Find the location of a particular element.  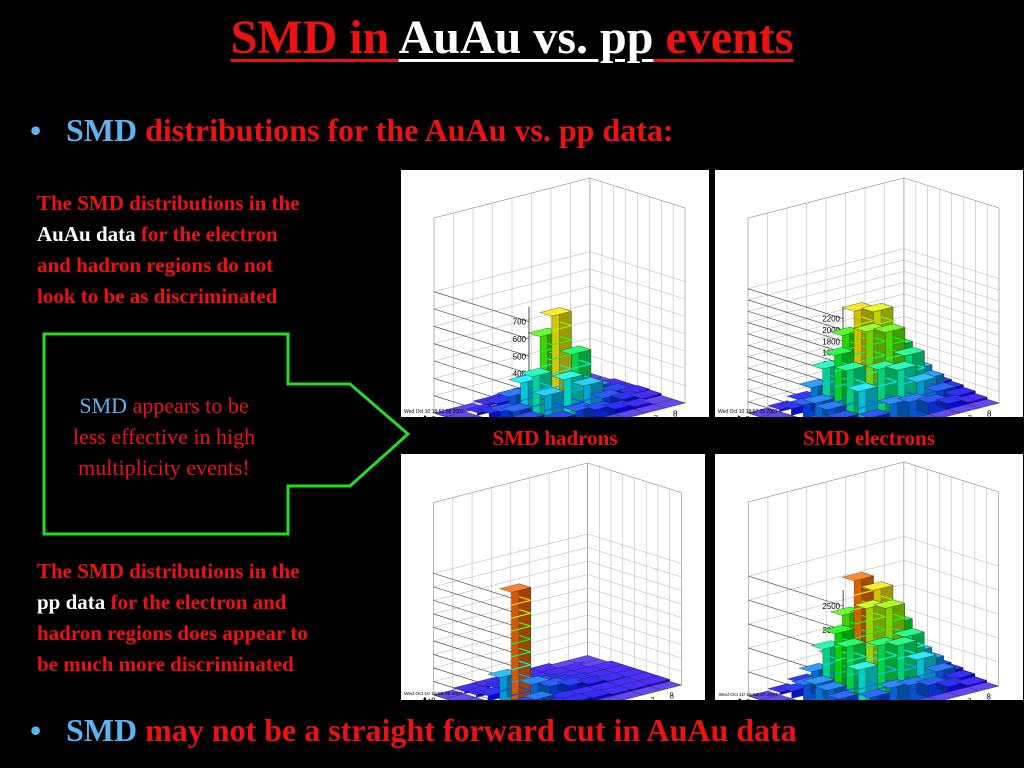

title-part-events: events is located at coordinates (723, 37).